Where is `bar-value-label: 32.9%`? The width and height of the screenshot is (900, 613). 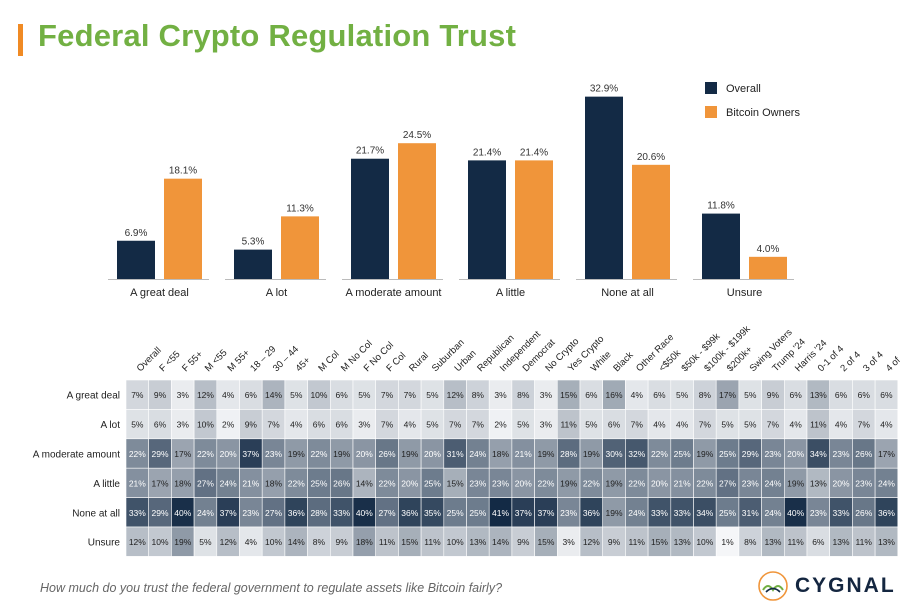
bar-value-label: 32.9% is located at coordinates (604, 89).